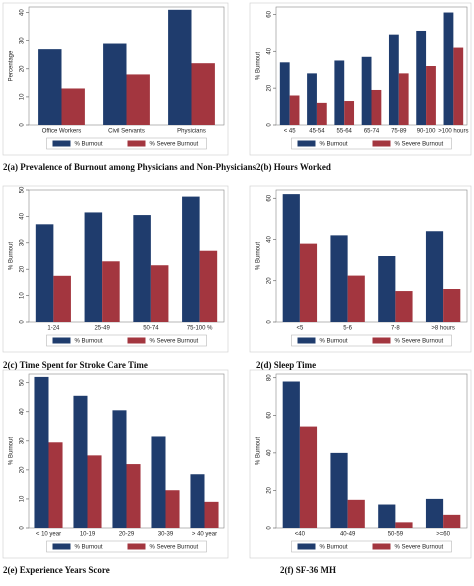  What do you see at coordinates (88, 535) in the screenshot?
I see `x-tick-label: 10-19` at bounding box center [88, 535].